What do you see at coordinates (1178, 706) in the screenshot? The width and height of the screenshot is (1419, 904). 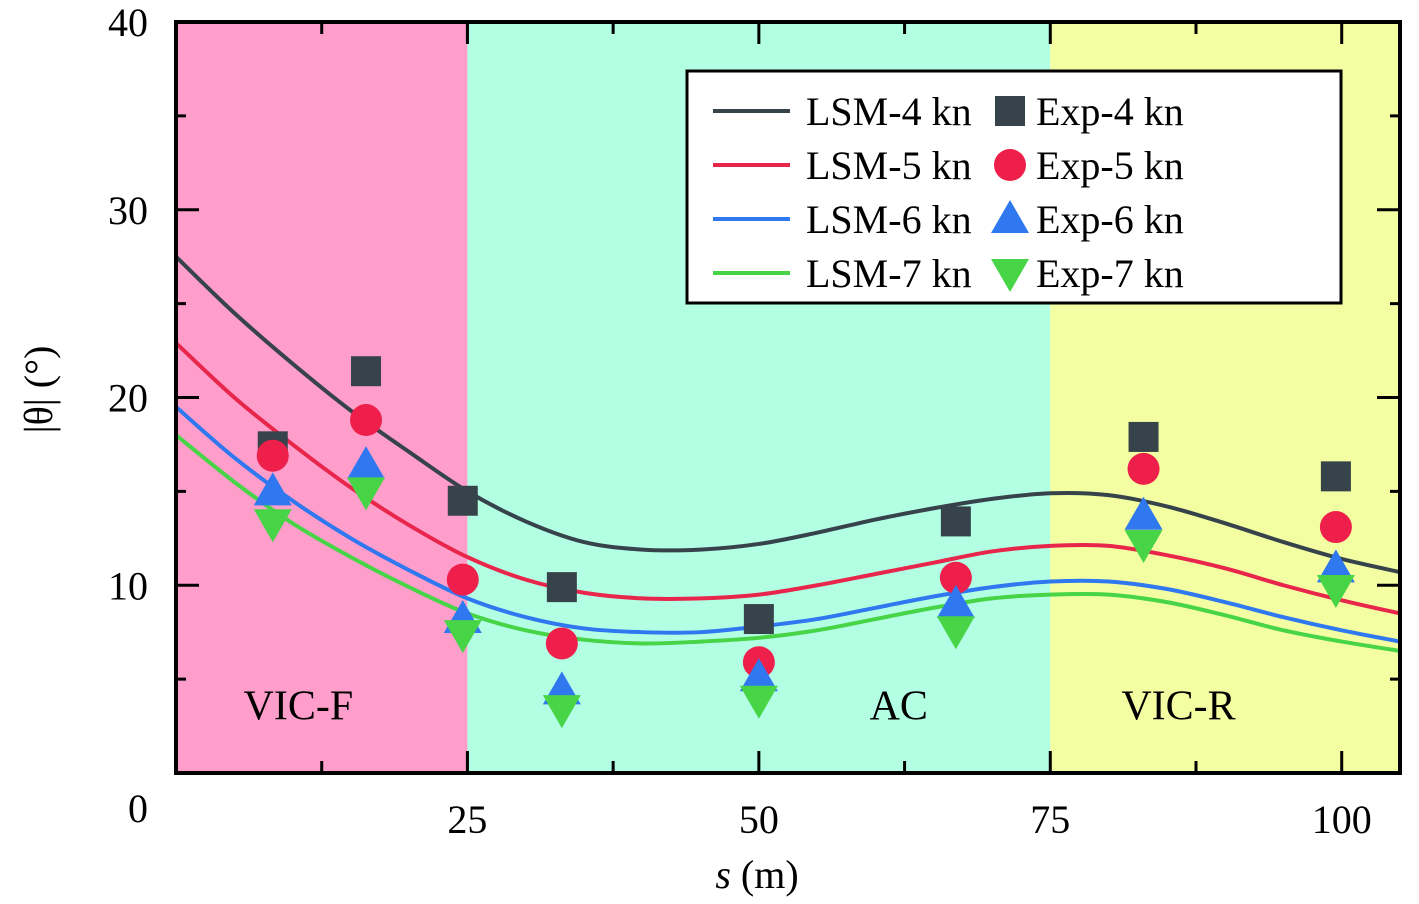 I see `region-label-vic-r: VIC-R` at bounding box center [1178, 706].